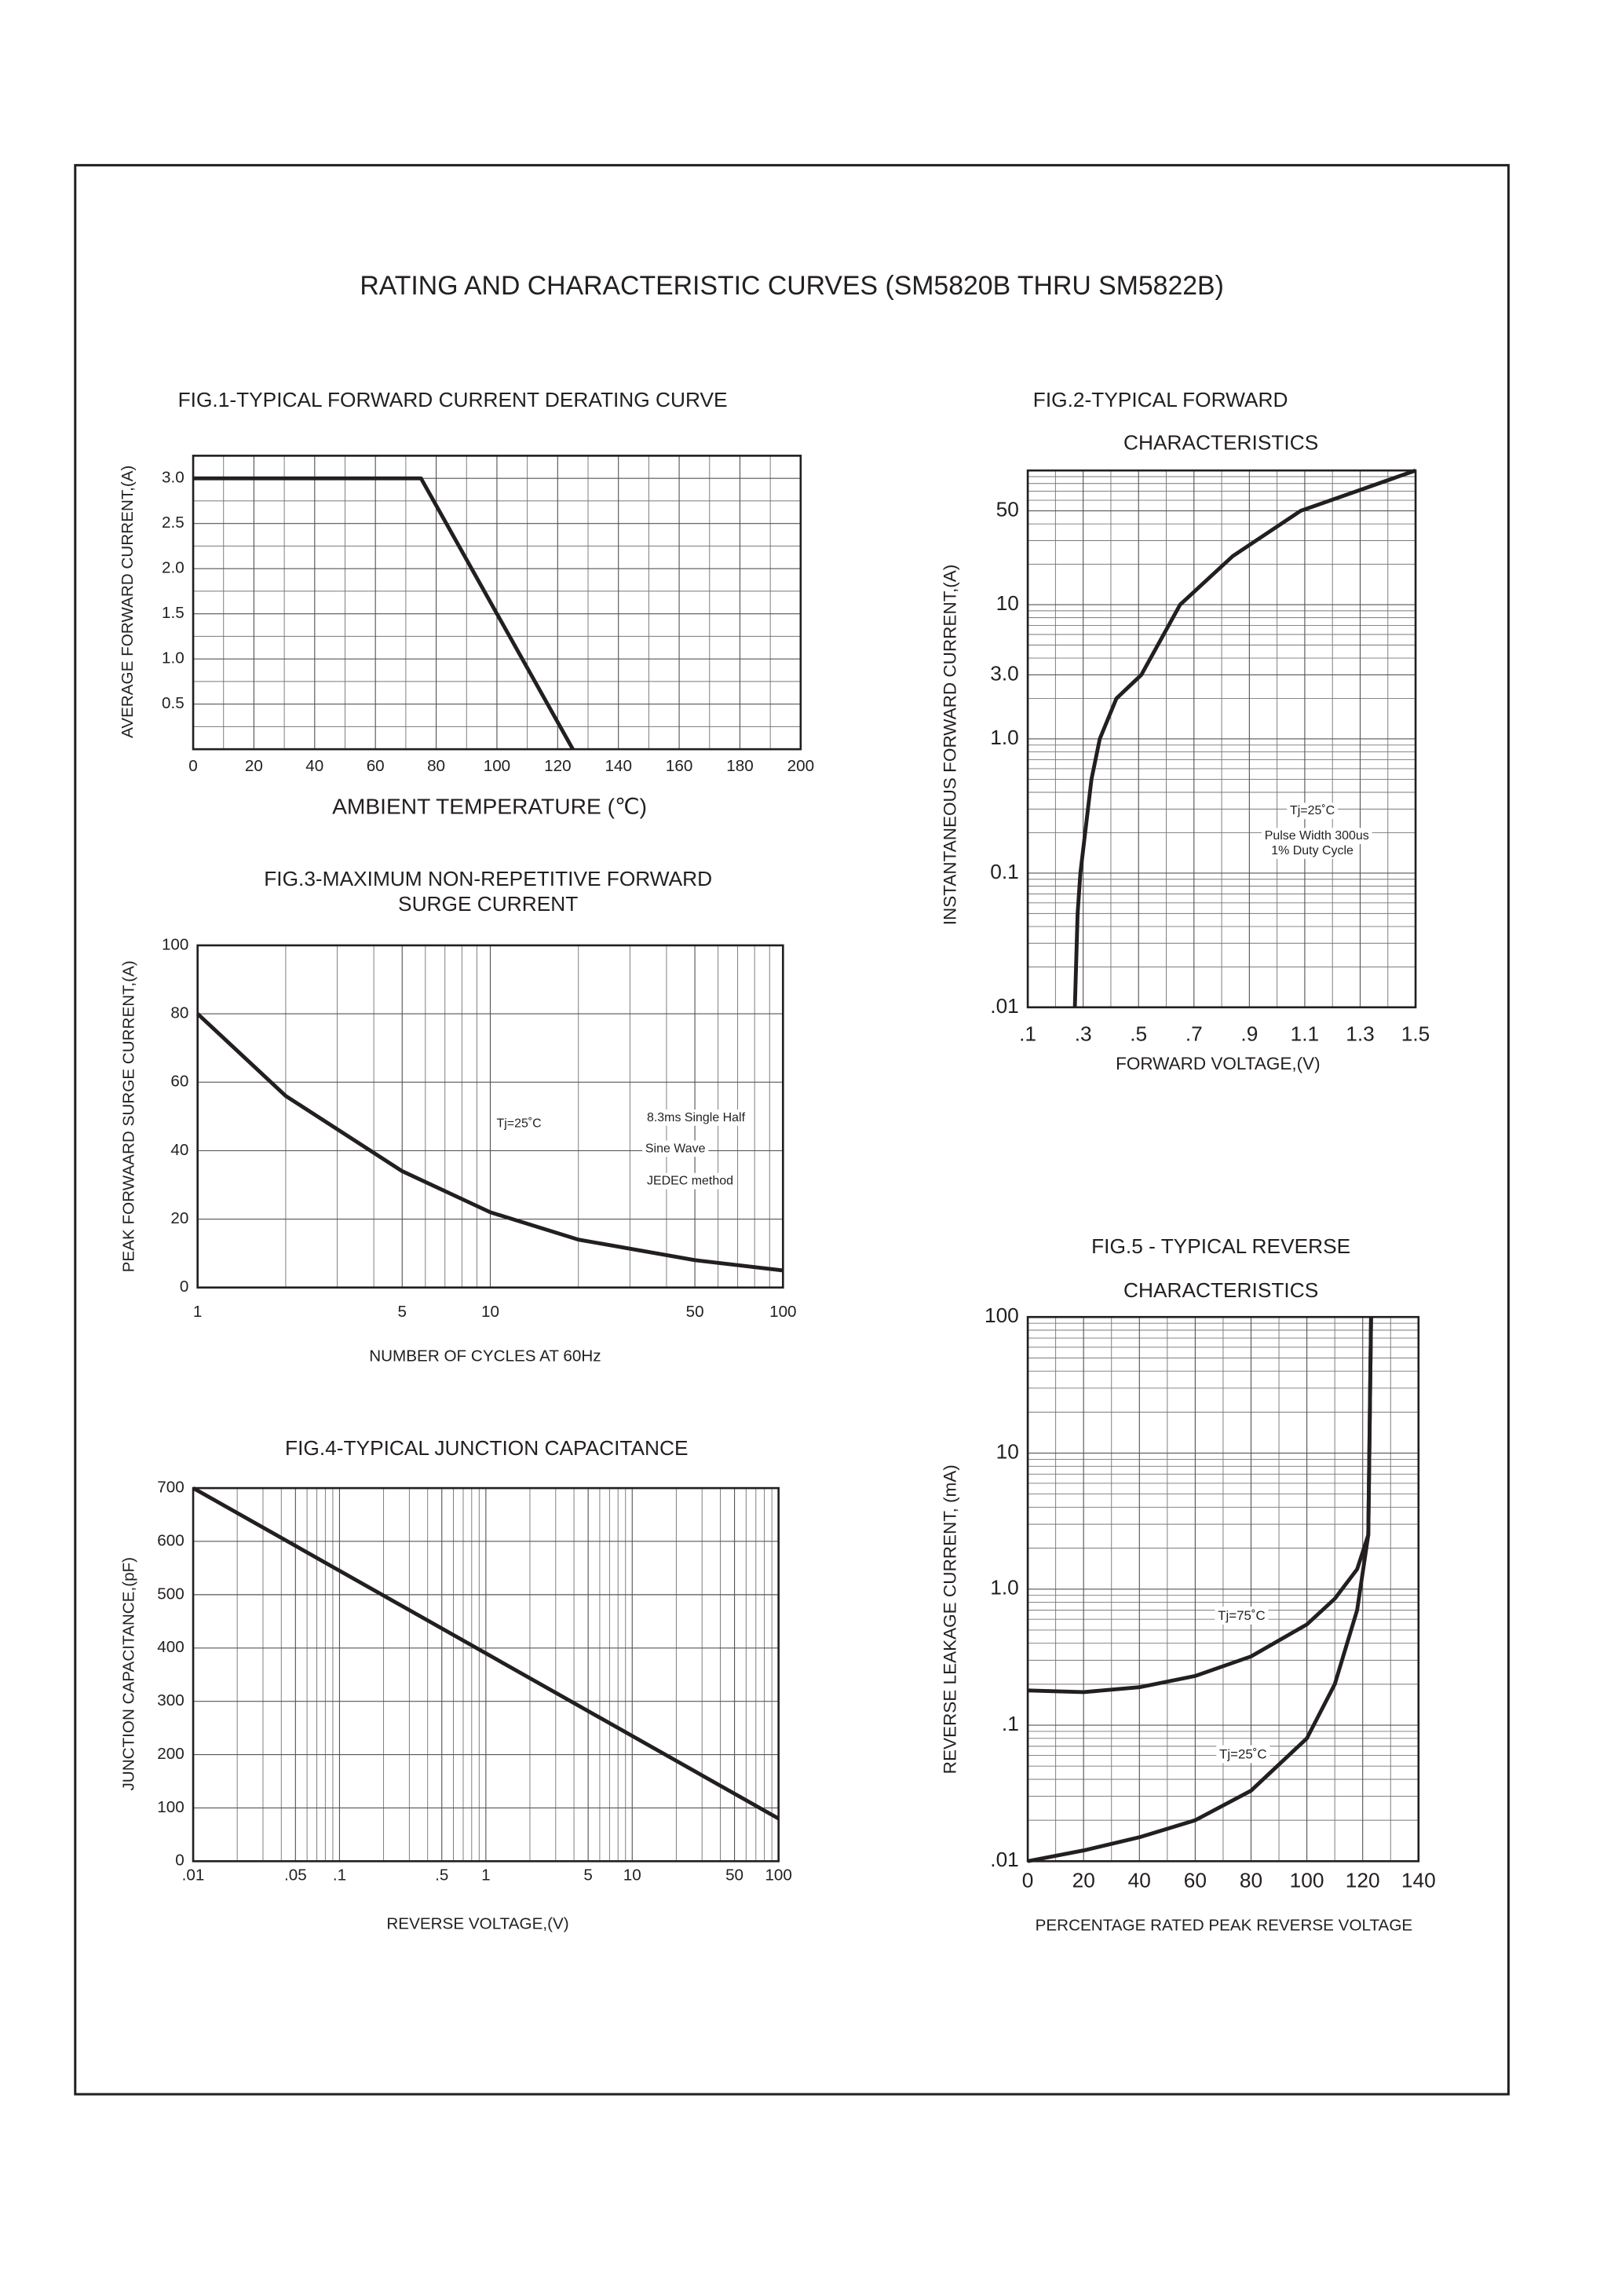 The image size is (1622, 2296). What do you see at coordinates (488, 878) in the screenshot?
I see `chart-title: FIG.3-MAXIMUM NON-REPETITIVE FORWARD` at bounding box center [488, 878].